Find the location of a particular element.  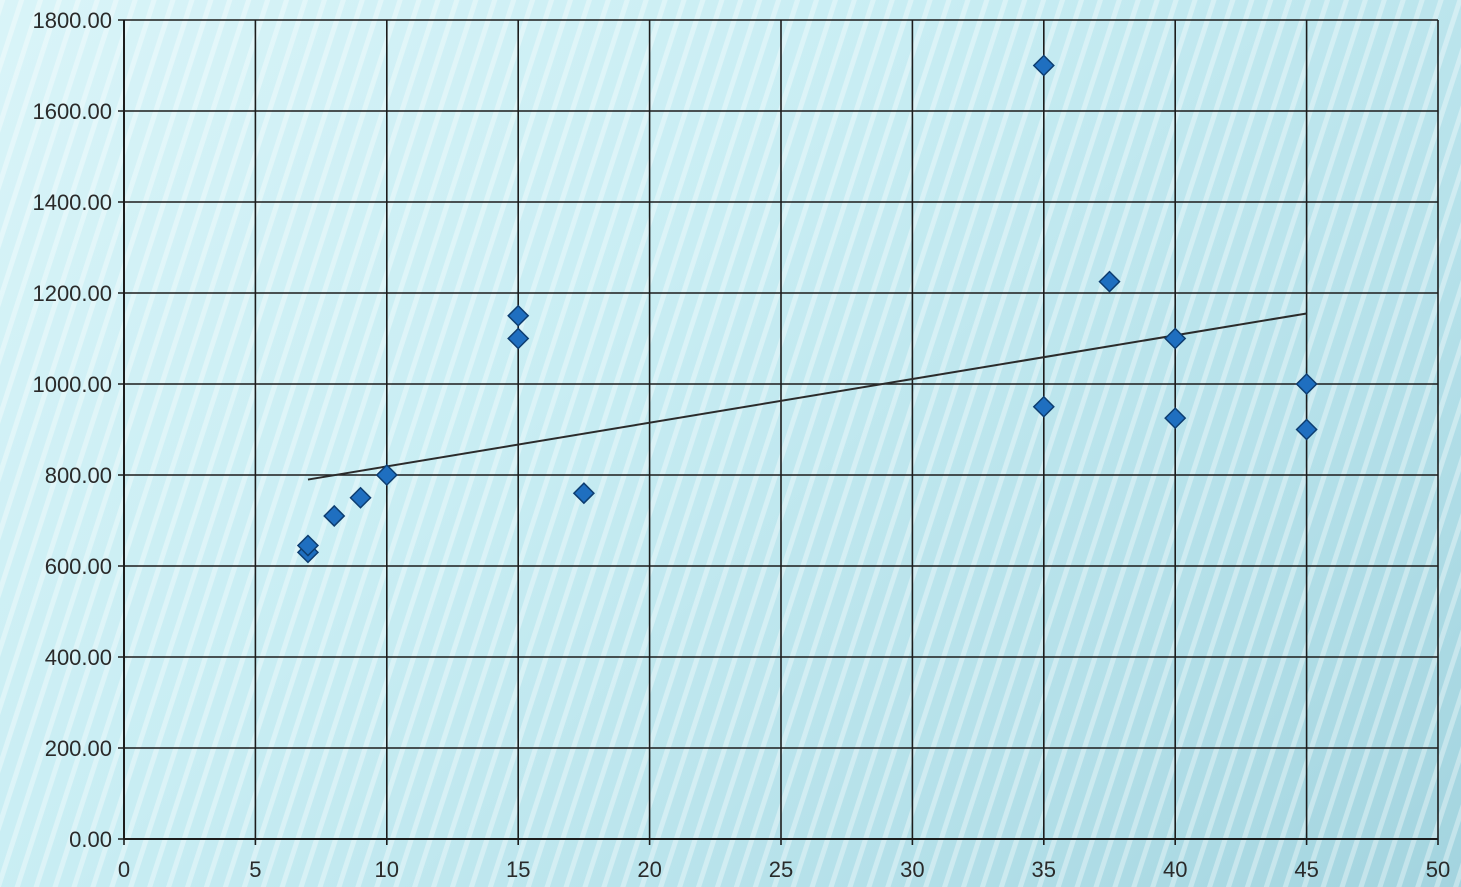

x-tick-label: 15 is located at coordinates (518, 869).